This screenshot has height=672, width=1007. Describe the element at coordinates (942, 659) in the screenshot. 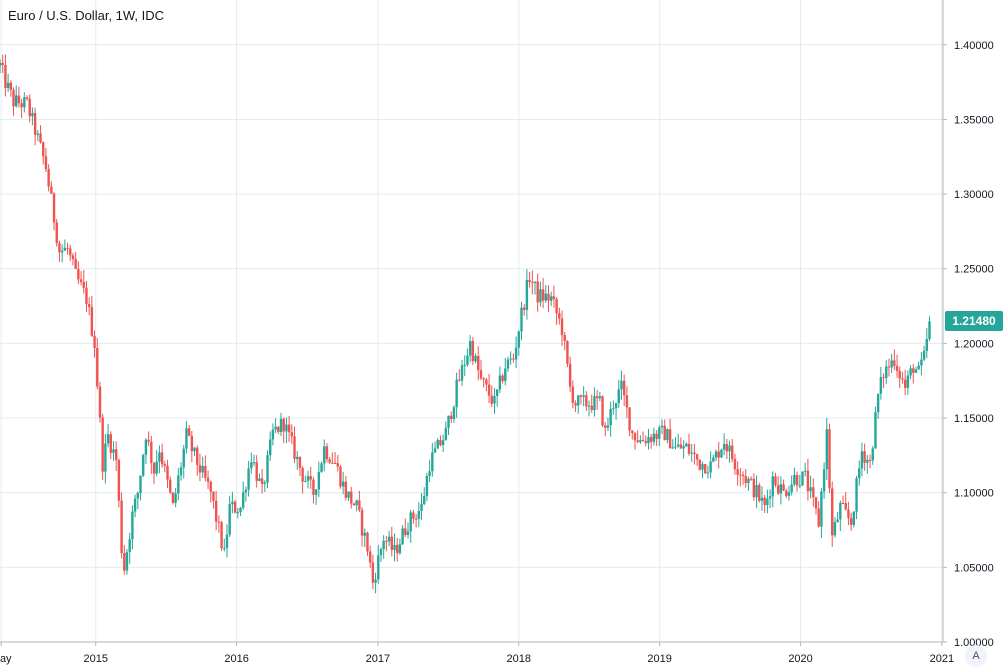

I see `x-tick-label: 2021` at that location.